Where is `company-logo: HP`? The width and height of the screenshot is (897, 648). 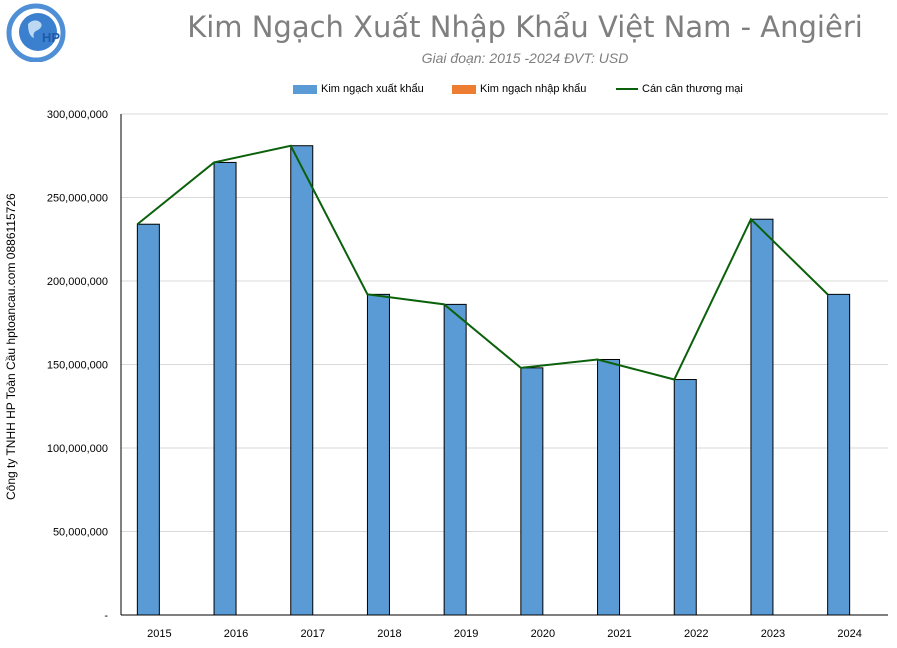 company-logo: HP is located at coordinates (36, 32).